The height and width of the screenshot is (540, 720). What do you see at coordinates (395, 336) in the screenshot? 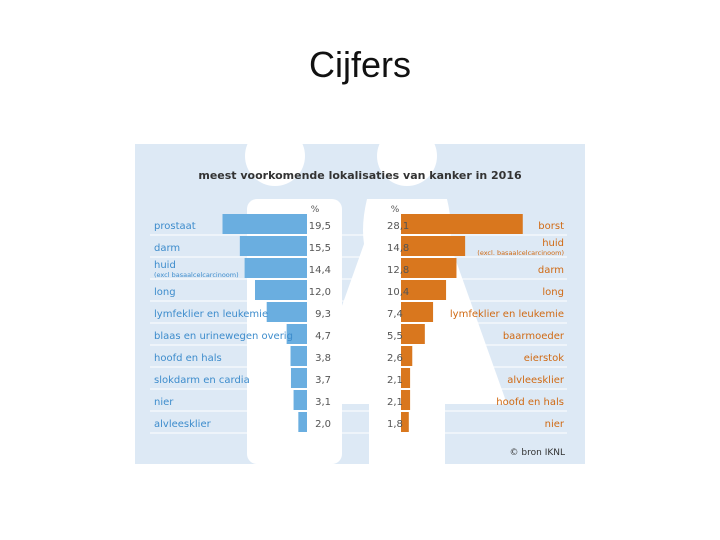
I see `women-value: 5,5` at bounding box center [395, 336].